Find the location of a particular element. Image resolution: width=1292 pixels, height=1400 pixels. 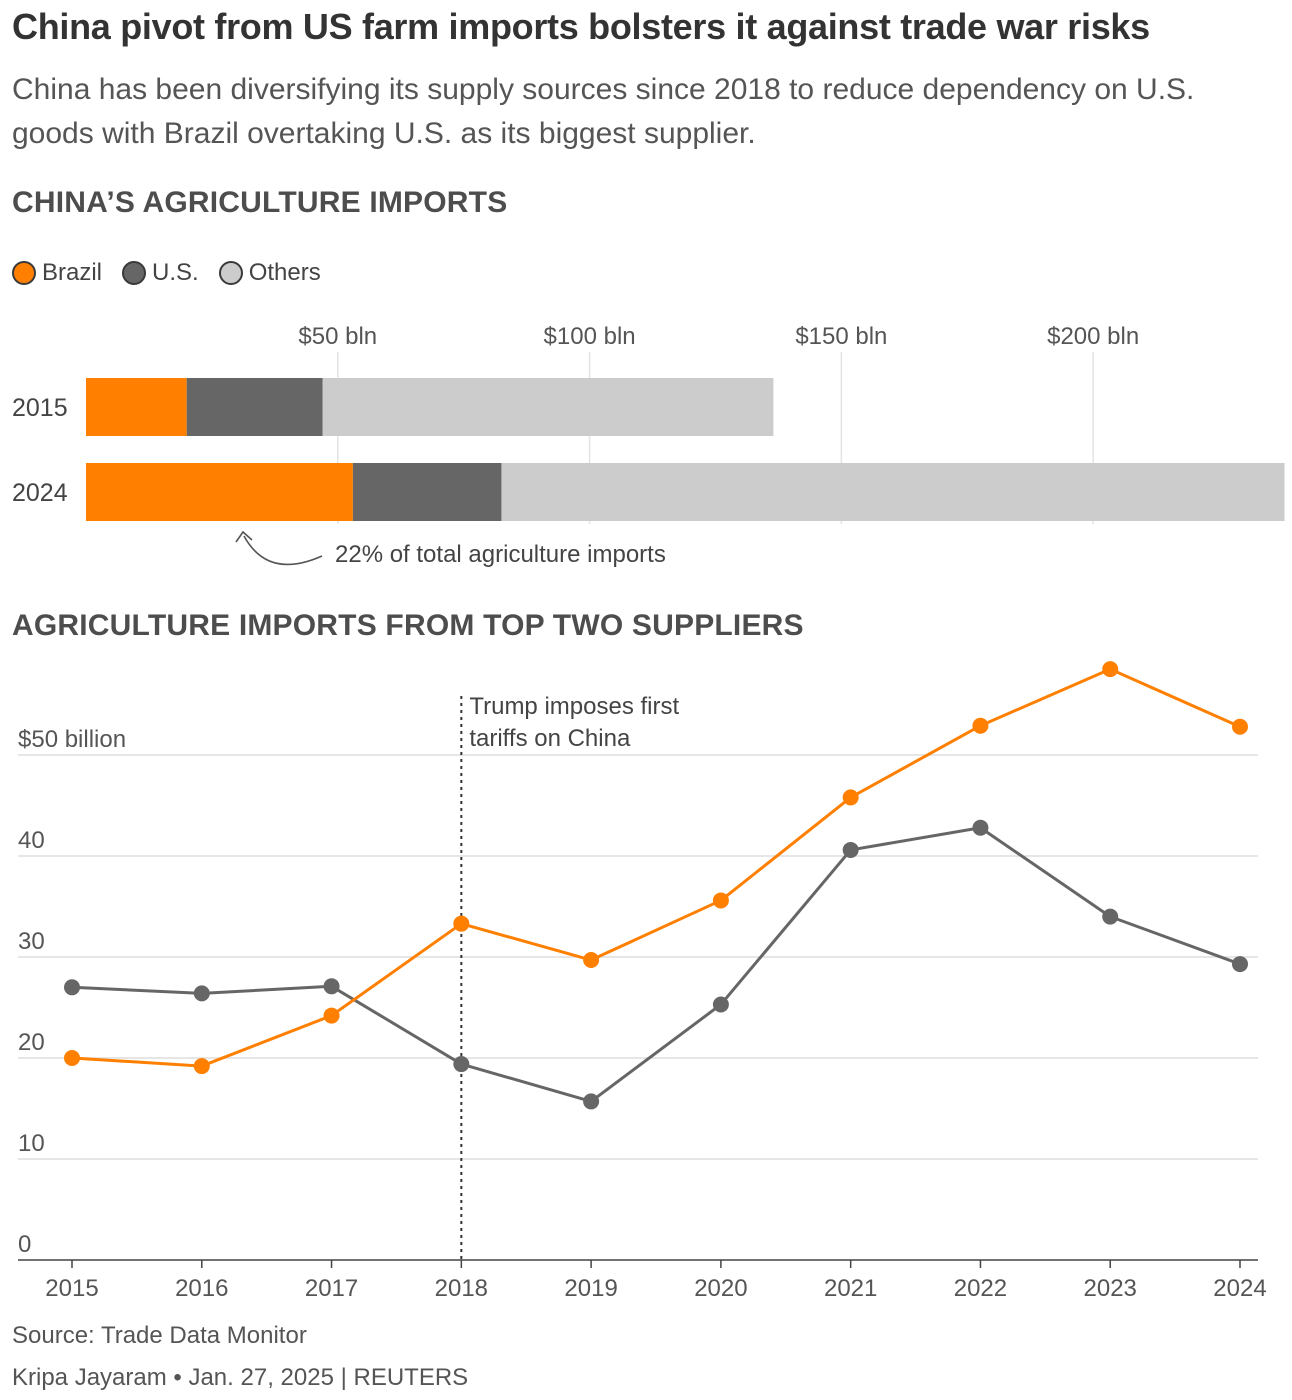

y-tick-label: 30 is located at coordinates (31, 941).